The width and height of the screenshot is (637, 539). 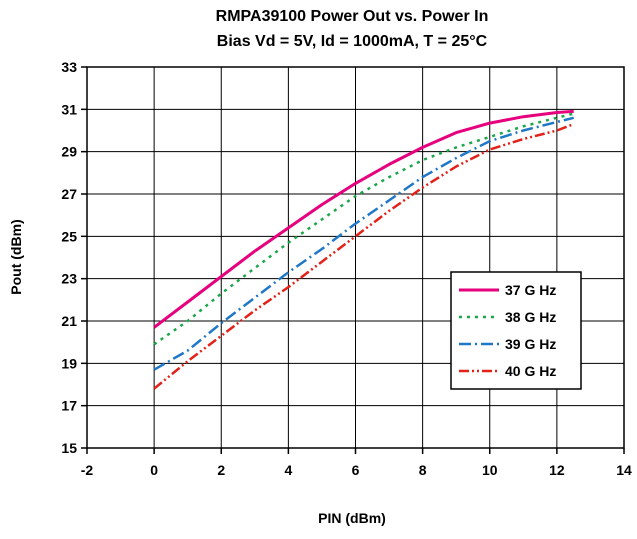 I want to click on legend: 37 G Hz 38 G Hz 39 G Hz 40 G Hz, so click(x=516, y=330).